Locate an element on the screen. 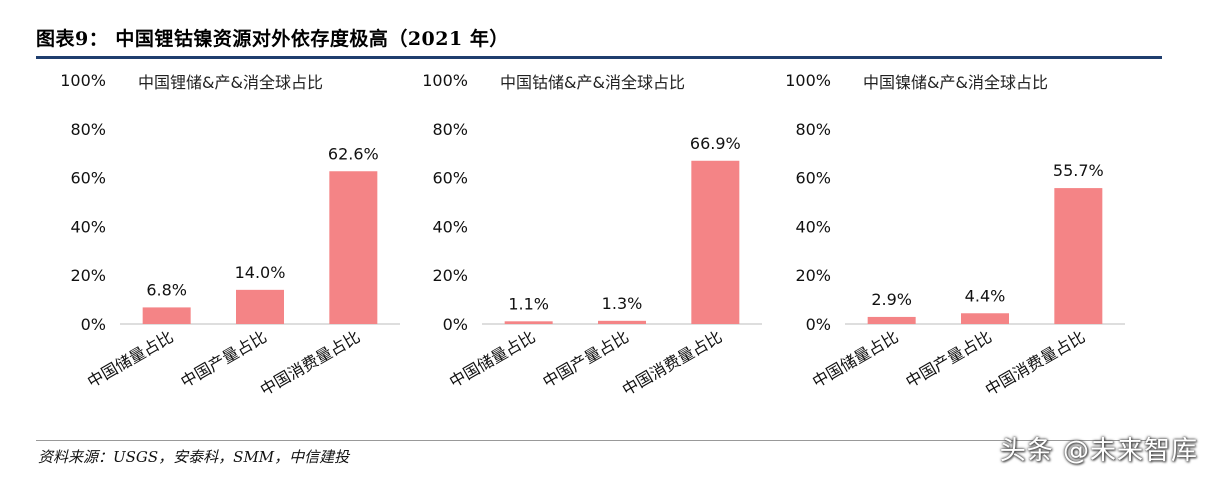  bottom-rule is located at coordinates (599, 440).